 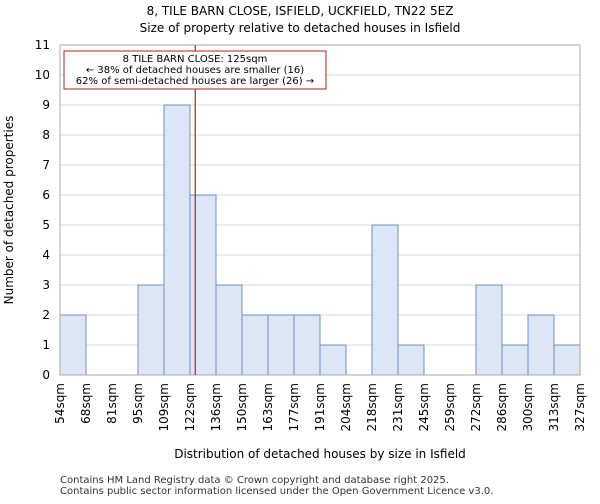 I want to click on x-tick-label: 300sqm, so click(x=528, y=407).